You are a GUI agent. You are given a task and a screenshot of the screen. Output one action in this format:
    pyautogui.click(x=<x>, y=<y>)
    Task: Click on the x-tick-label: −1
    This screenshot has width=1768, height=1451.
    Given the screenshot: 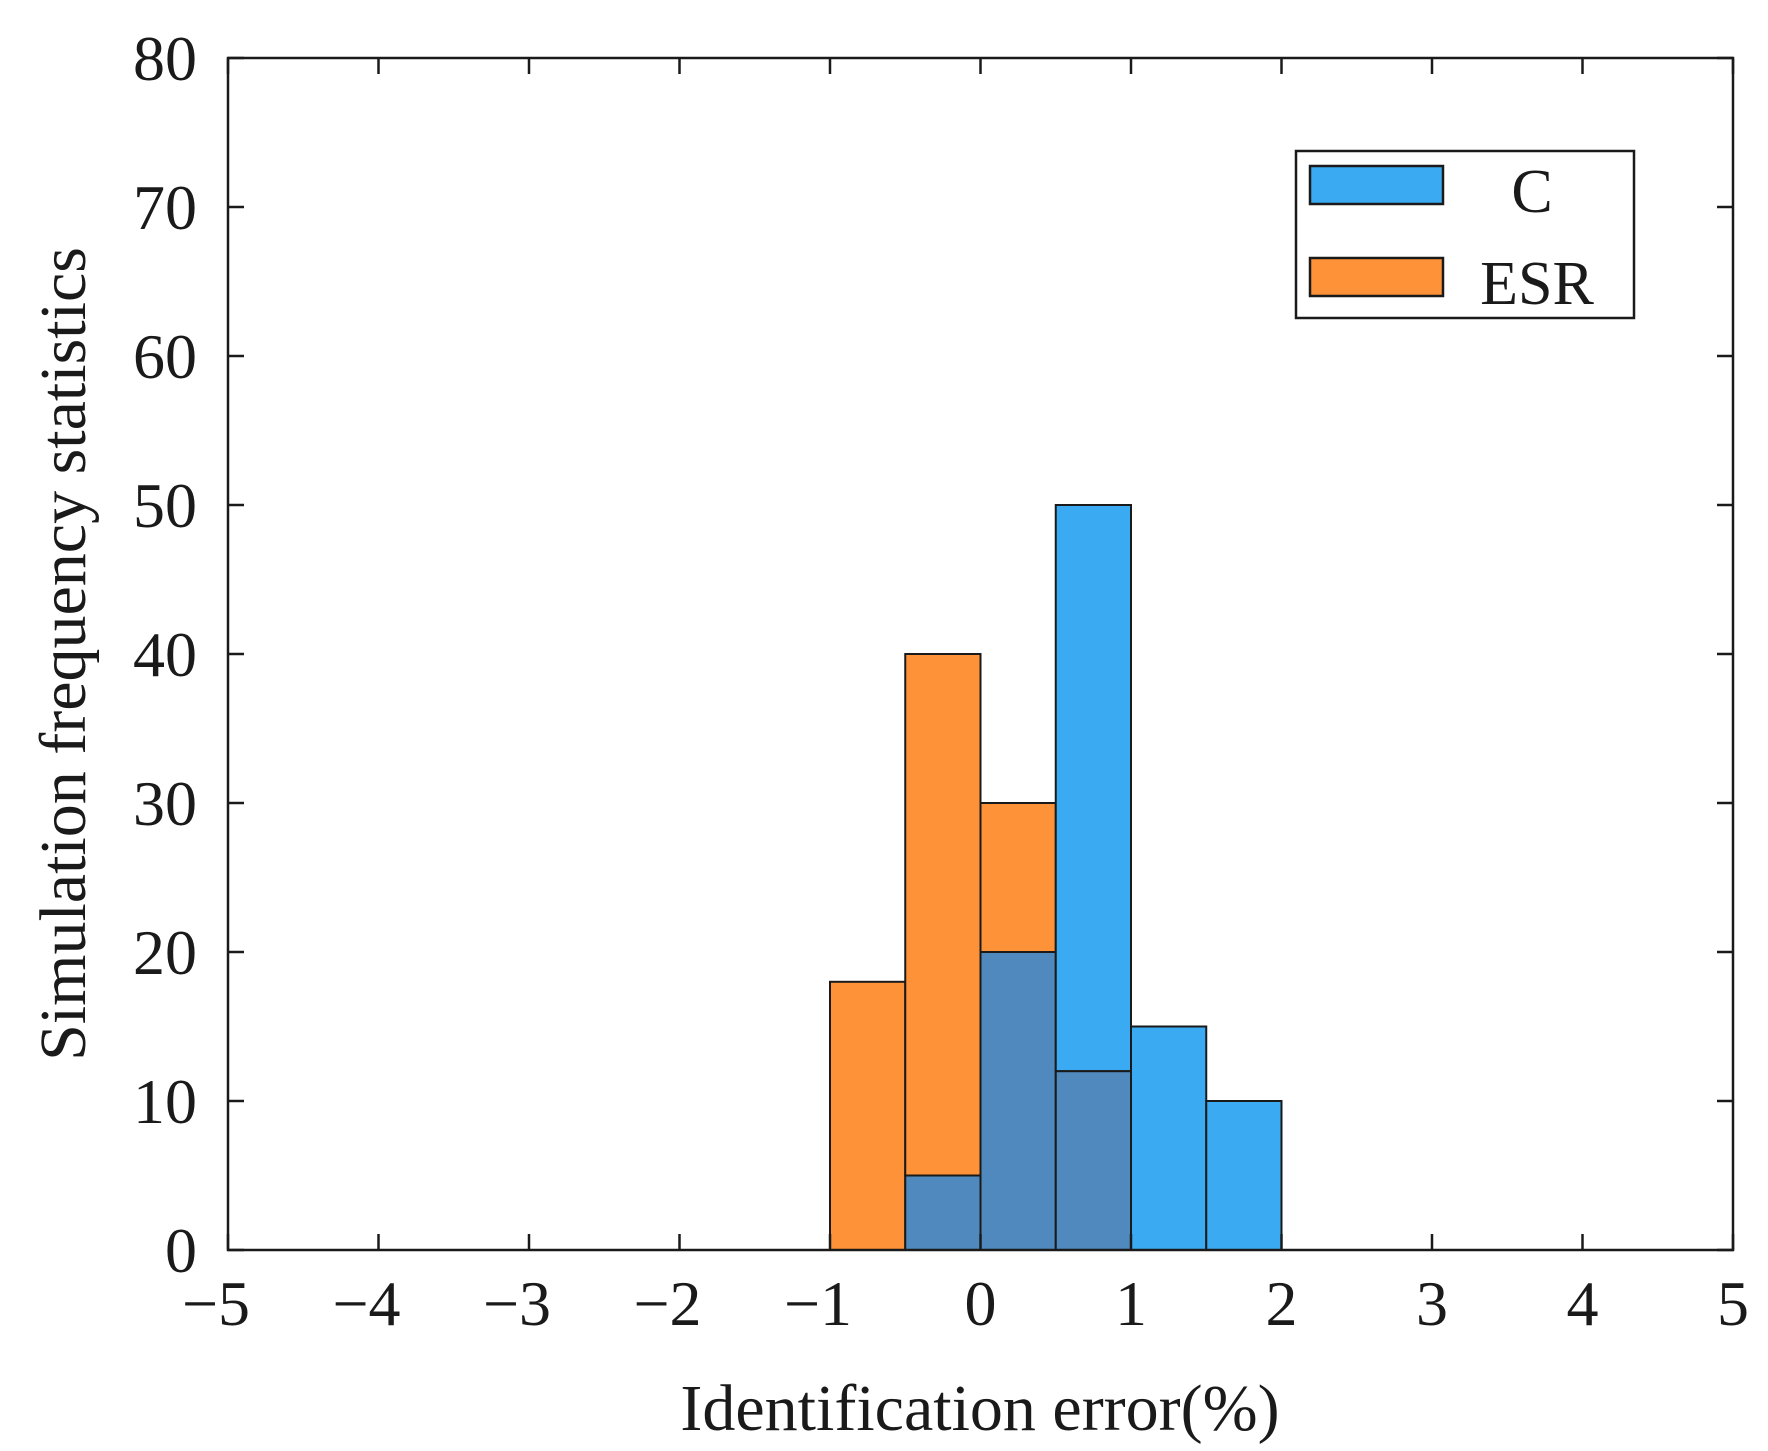 What is the action you would take?
    pyautogui.click(x=818, y=1303)
    